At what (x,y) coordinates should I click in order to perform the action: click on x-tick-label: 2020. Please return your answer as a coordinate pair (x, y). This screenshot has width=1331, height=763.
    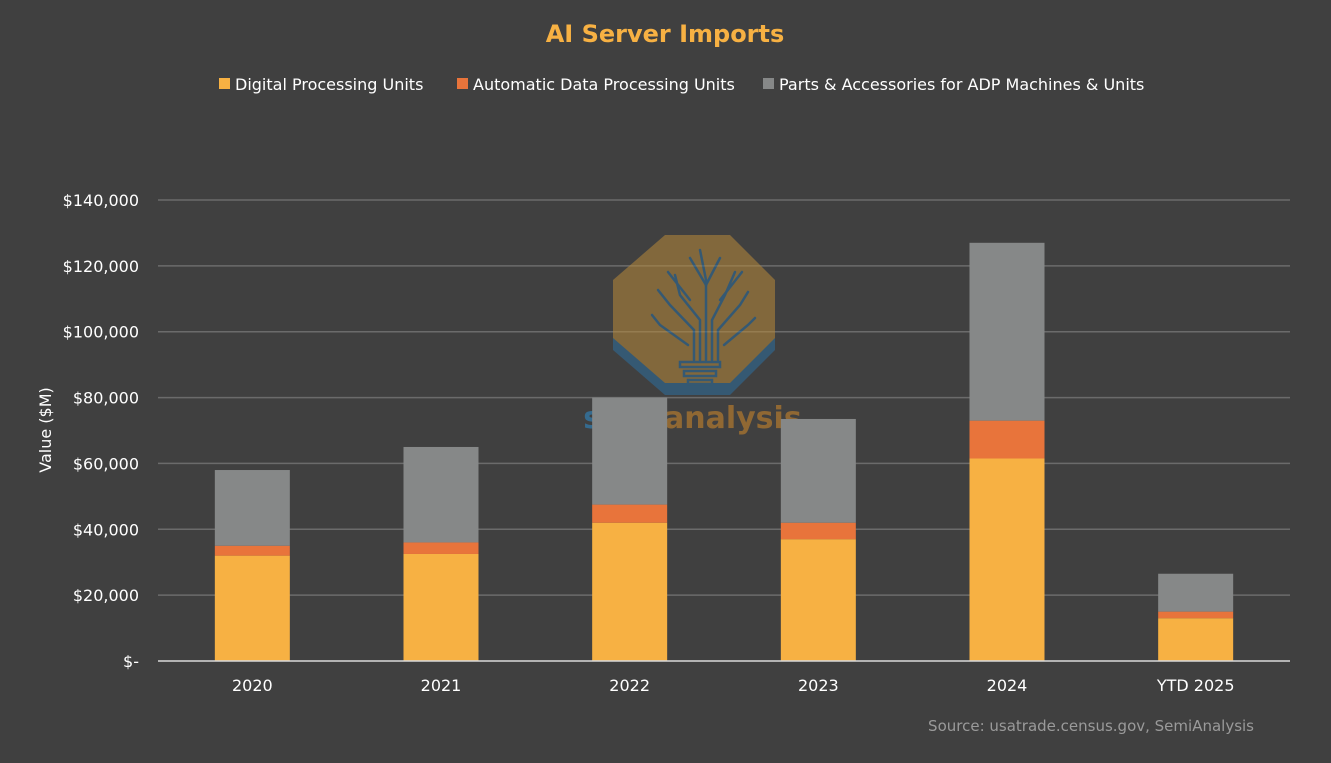
    Looking at the image, I should click on (252, 685).